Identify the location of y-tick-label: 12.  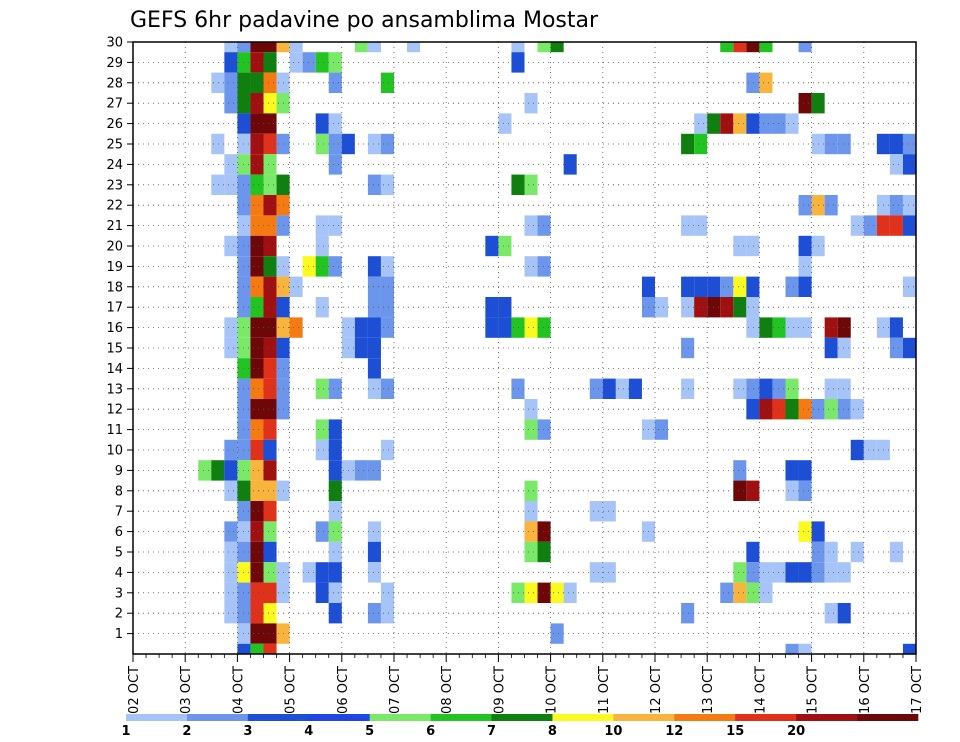
(114, 410).